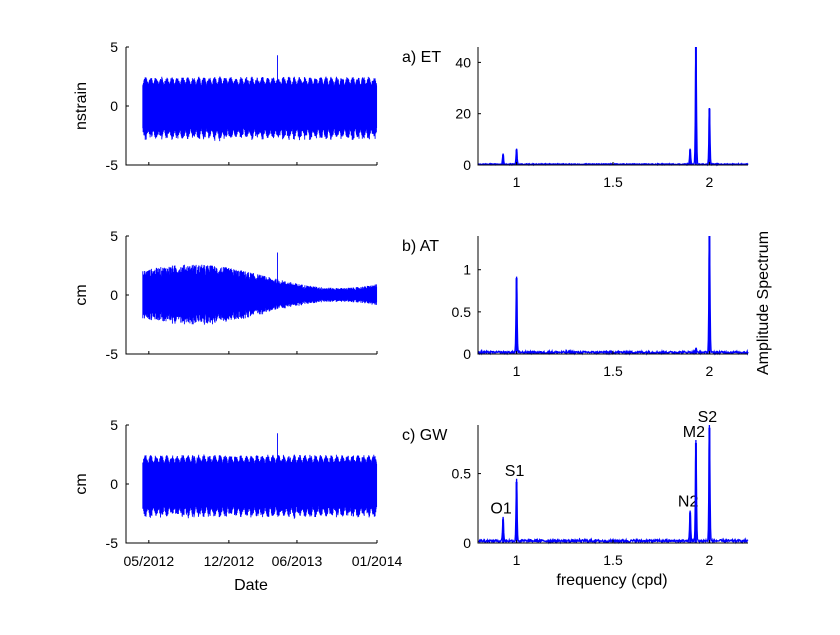 The height and width of the screenshot is (635, 840). Describe the element at coordinates (500, 508) in the screenshot. I see `peak-label-o1: O1` at that location.